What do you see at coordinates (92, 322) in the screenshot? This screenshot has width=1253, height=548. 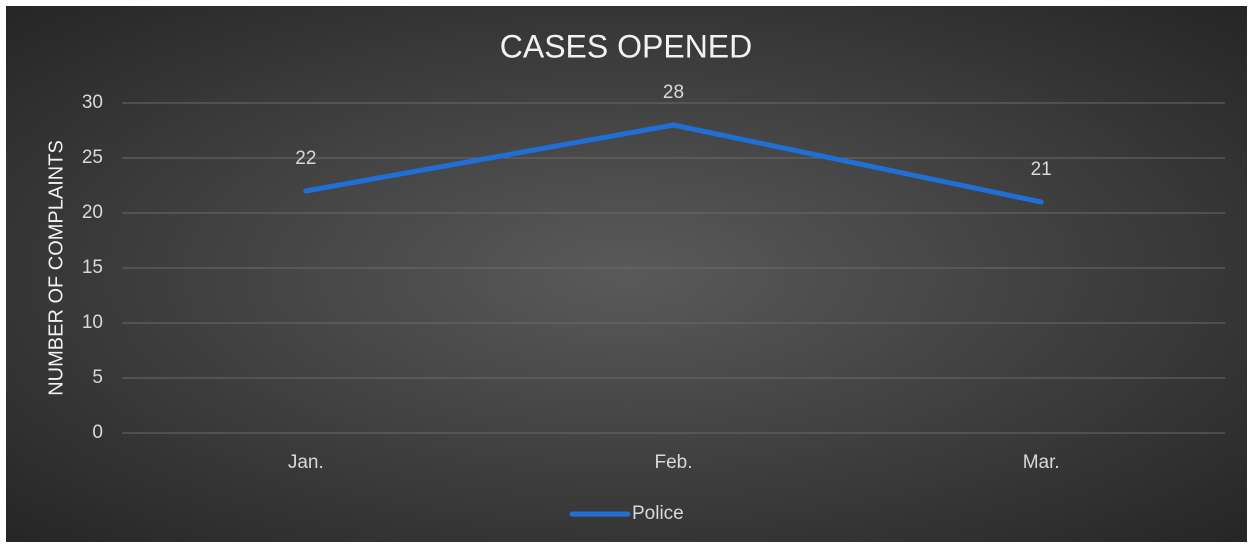 I see `y-tick-label: 10` at bounding box center [92, 322].